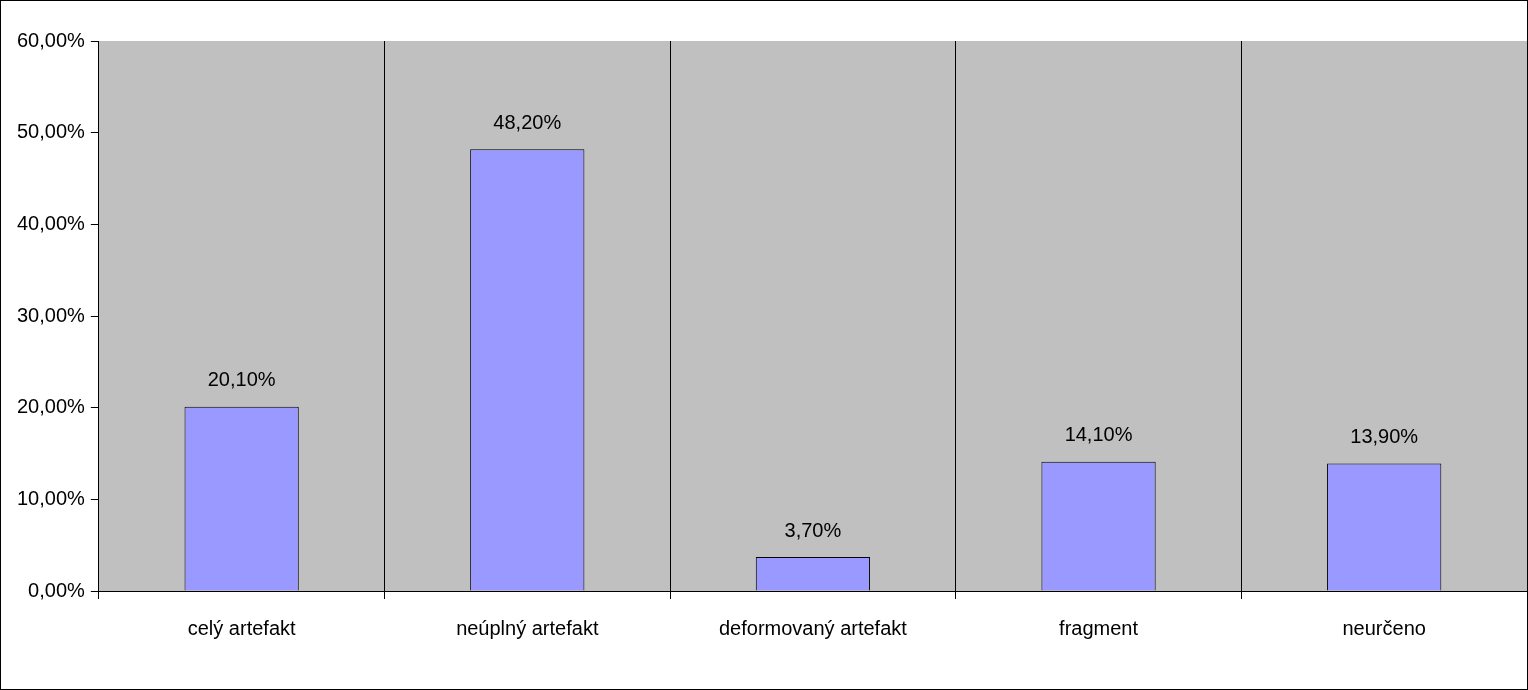  I want to click on y-tick-label: 20,00%, so click(51, 406).